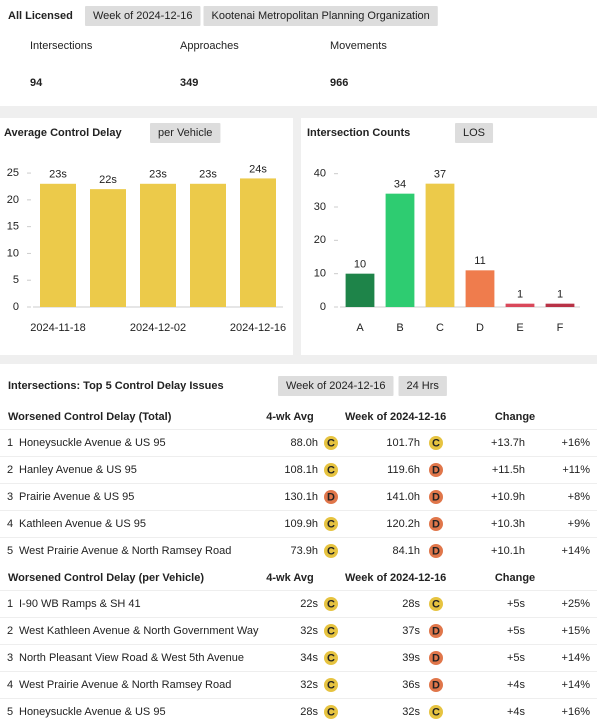 This screenshot has height=728, width=597. I want to click on kpi-value: 94, so click(36, 83).